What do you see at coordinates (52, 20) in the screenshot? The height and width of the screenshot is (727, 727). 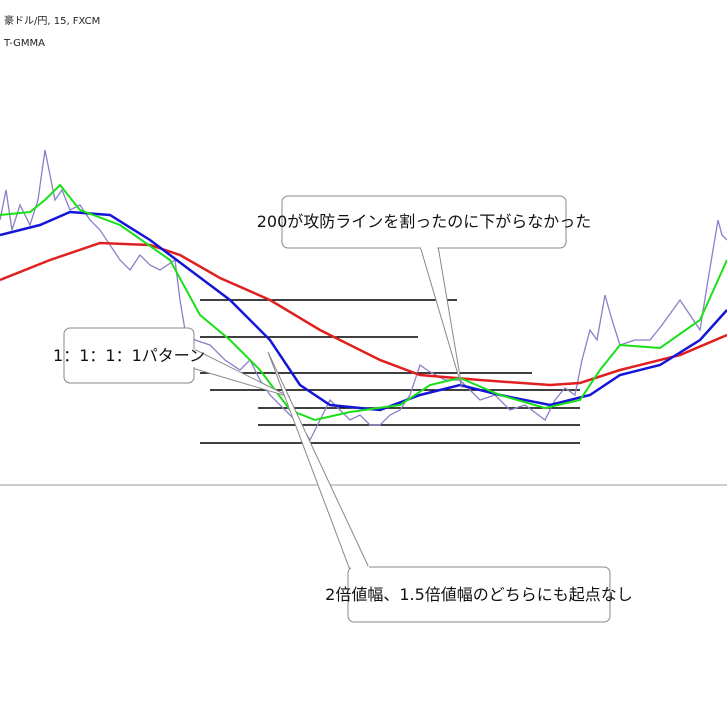 I see `symbol-label: 豪ドル/円, 15, FXCM` at bounding box center [52, 20].